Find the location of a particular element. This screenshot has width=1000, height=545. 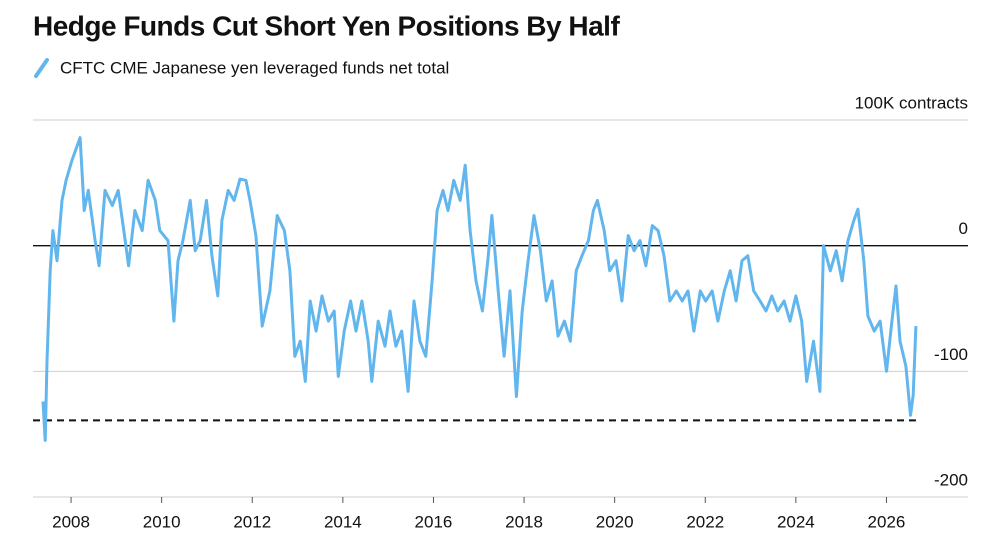

x-tick-label: 2010 is located at coordinates (162, 521).